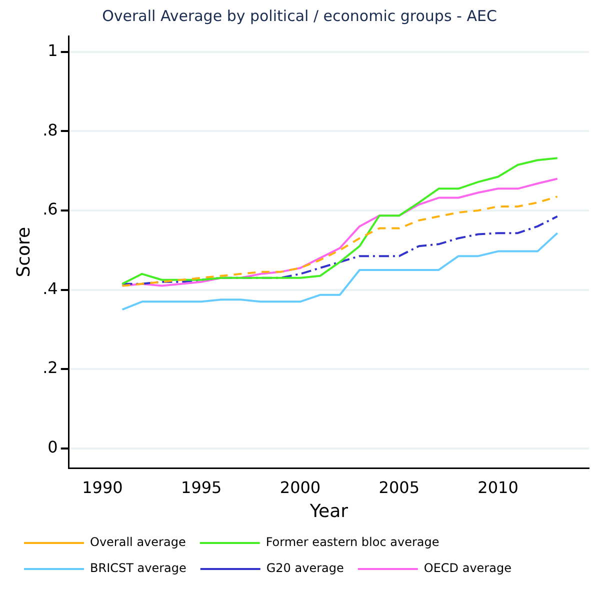 This screenshot has height=589, width=591. What do you see at coordinates (339, 241) in the screenshot?
I see `line-series` at bounding box center [339, 241].